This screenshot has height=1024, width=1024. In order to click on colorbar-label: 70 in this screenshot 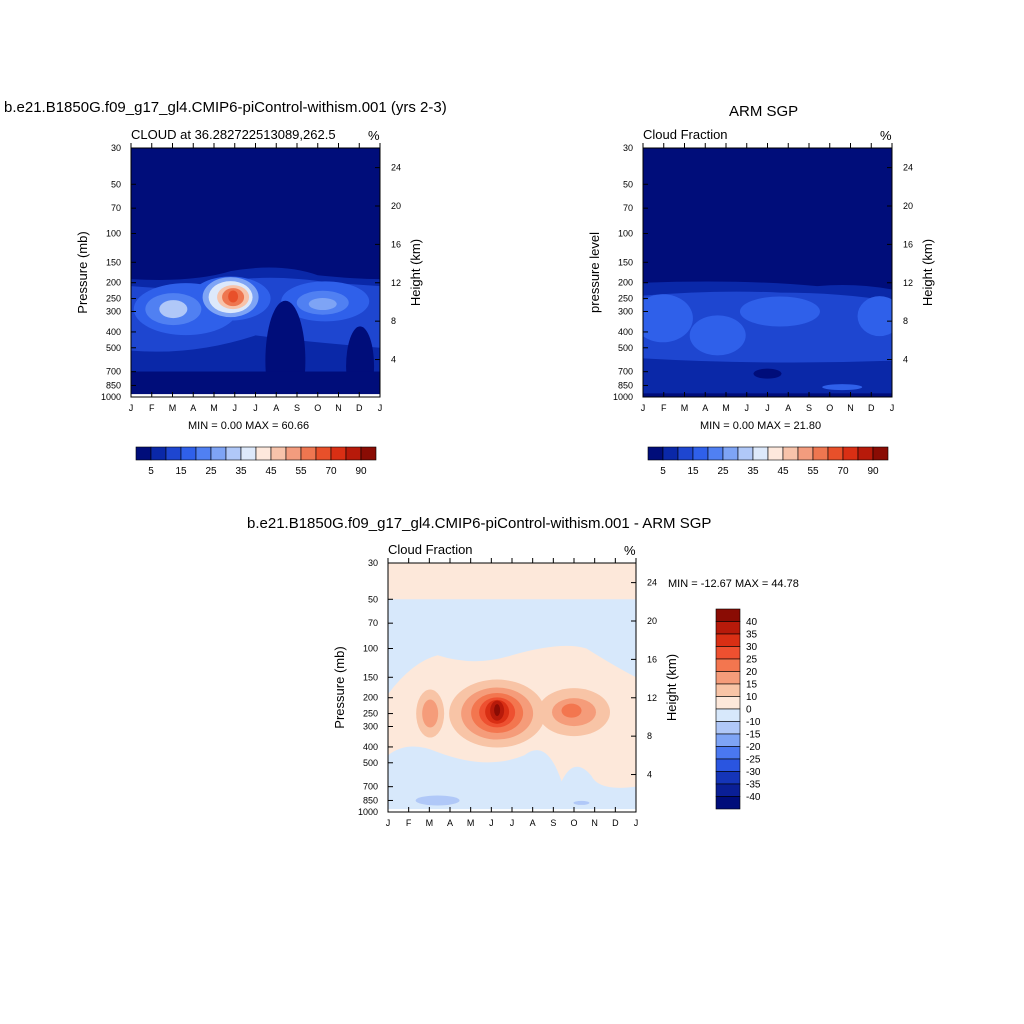, I will do `click(843, 471)`.